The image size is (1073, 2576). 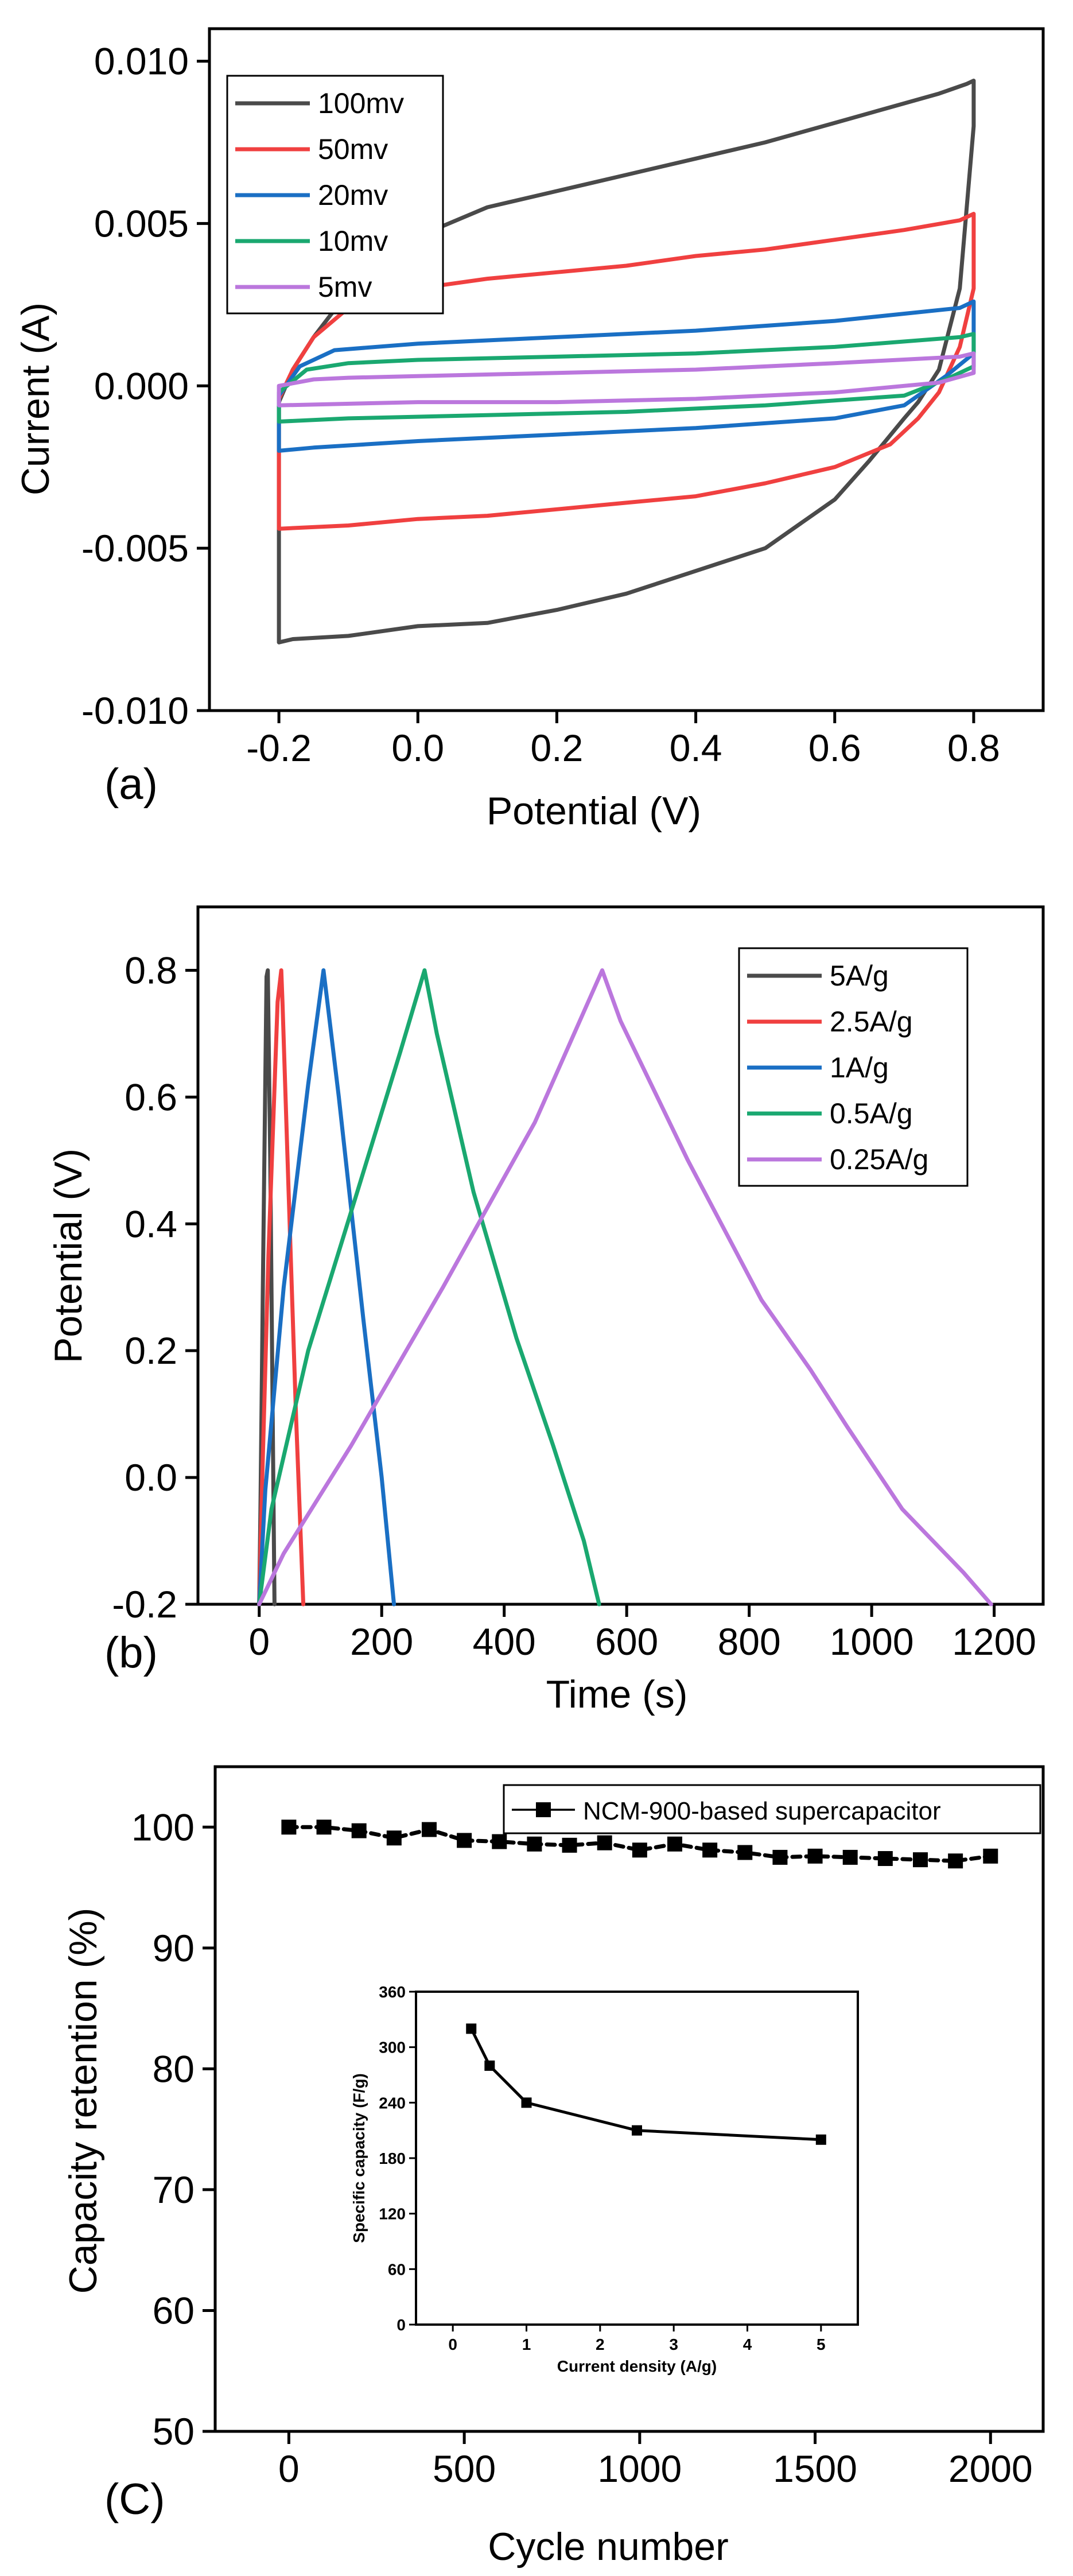 I want to click on panel-a-y-tick-label: -0.005, so click(x=135, y=548).